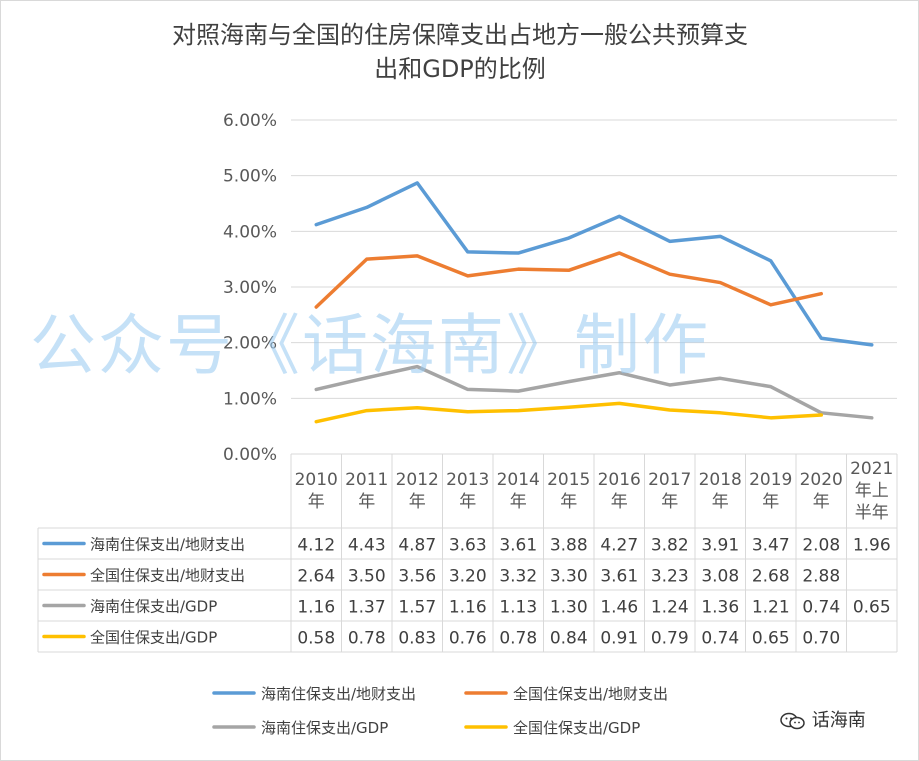  Describe the element at coordinates (720, 577) in the screenshot. I see `table-cell-value: 3.08` at that location.